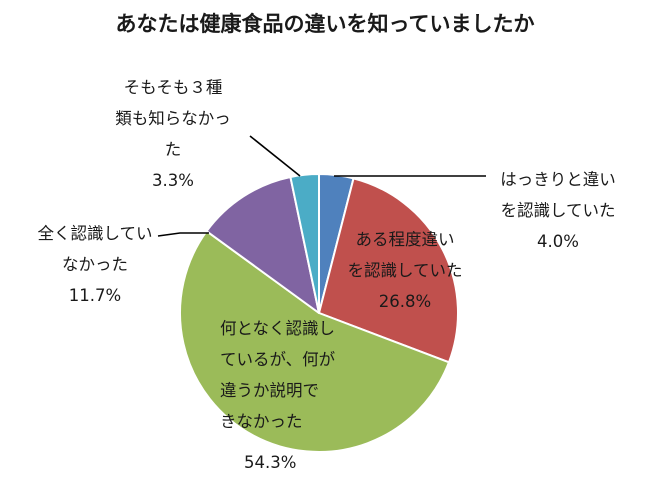 This screenshot has height=484, width=650. Describe the element at coordinates (304, 243) in the screenshot. I see `pie-slice-did-not-know-types` at that location.